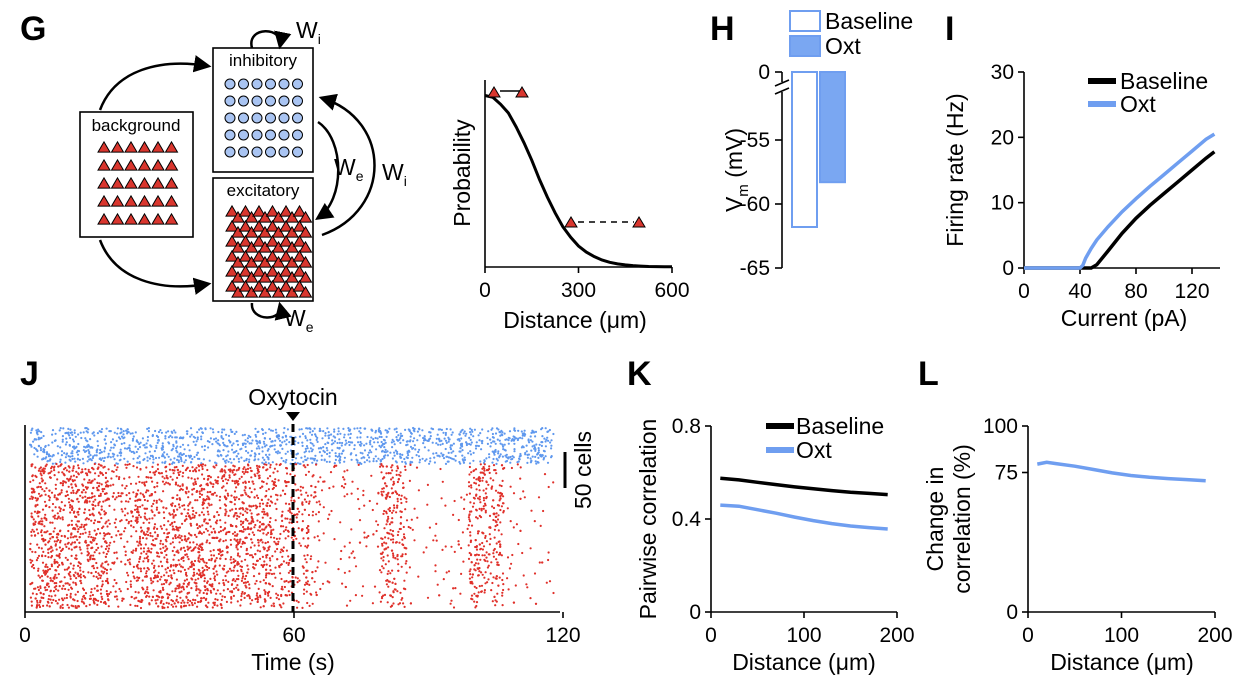 This screenshot has height=682, width=1253. What do you see at coordinates (571, 222) in the screenshot?
I see `g-far-cell-a` at bounding box center [571, 222].